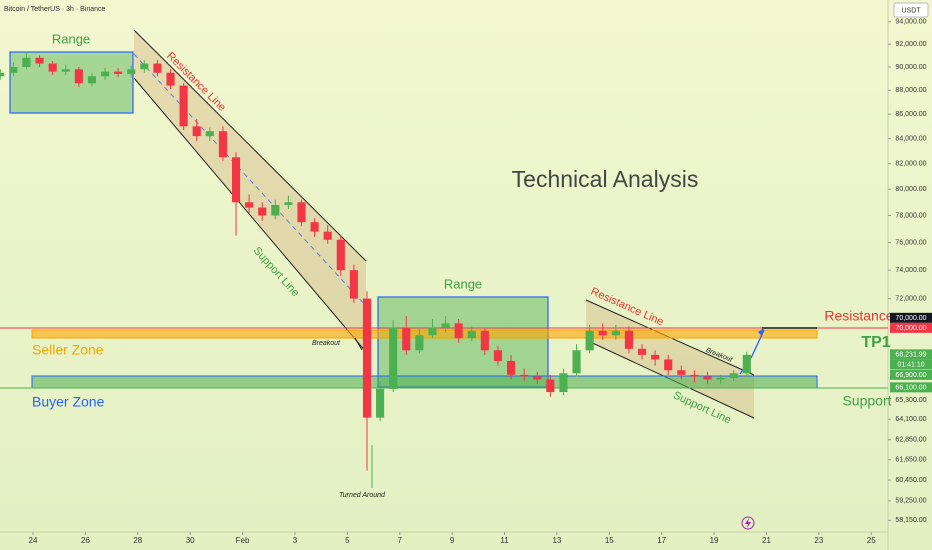 The image size is (932, 550). What do you see at coordinates (910, 90) in the screenshot?
I see `y-tick-label: 88,000.00` at bounding box center [910, 90].